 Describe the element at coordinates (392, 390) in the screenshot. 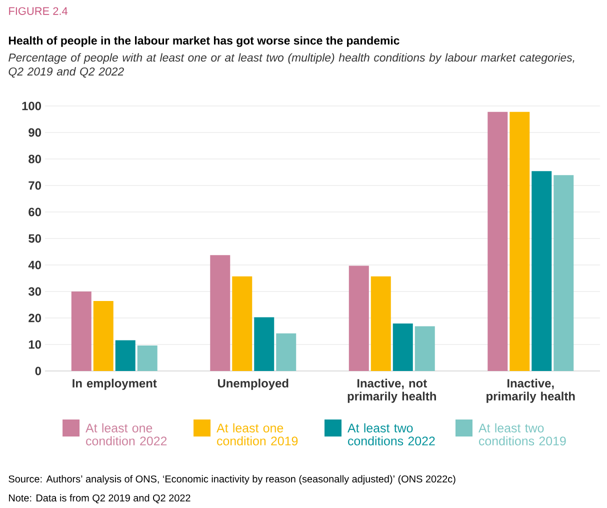

I see `x-tick-label: Inactive, not primarily health` at that location.